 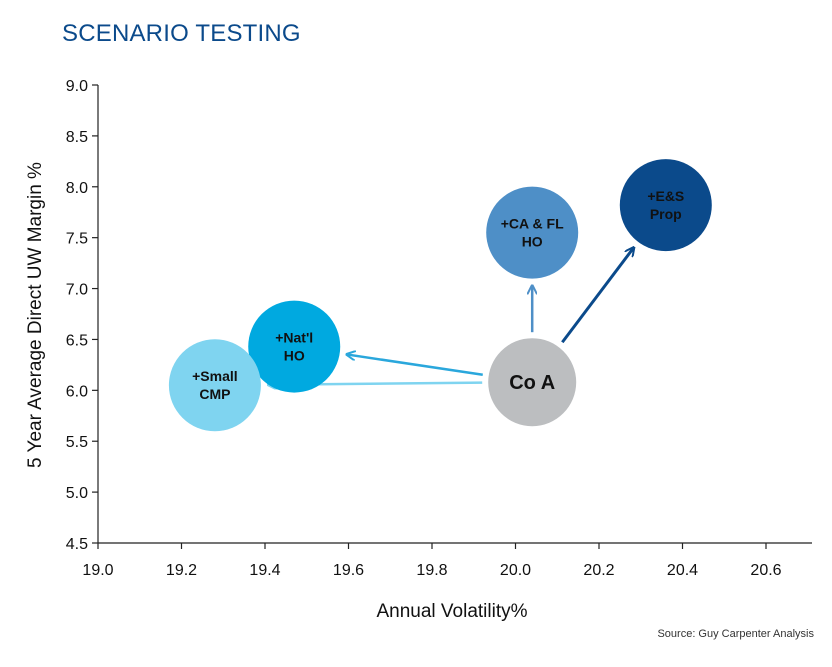 I want to click on bubble-label: +CA & FL, so click(x=532, y=223).